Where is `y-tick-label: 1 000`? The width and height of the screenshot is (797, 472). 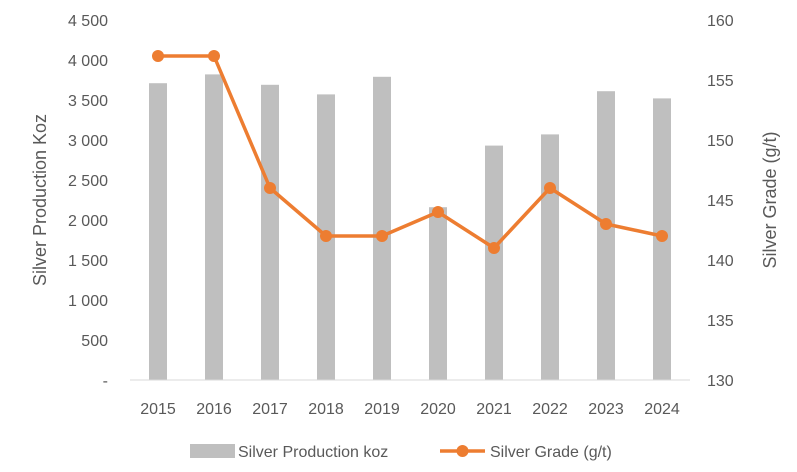
y-tick-label: 1 000 is located at coordinates (88, 301).